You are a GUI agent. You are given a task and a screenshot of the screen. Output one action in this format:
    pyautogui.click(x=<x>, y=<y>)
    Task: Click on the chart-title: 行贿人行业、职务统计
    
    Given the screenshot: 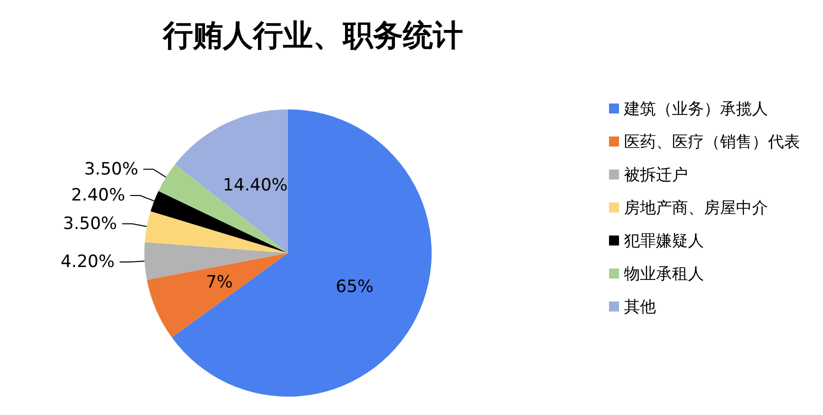 What is the action you would take?
    pyautogui.click(x=312, y=36)
    